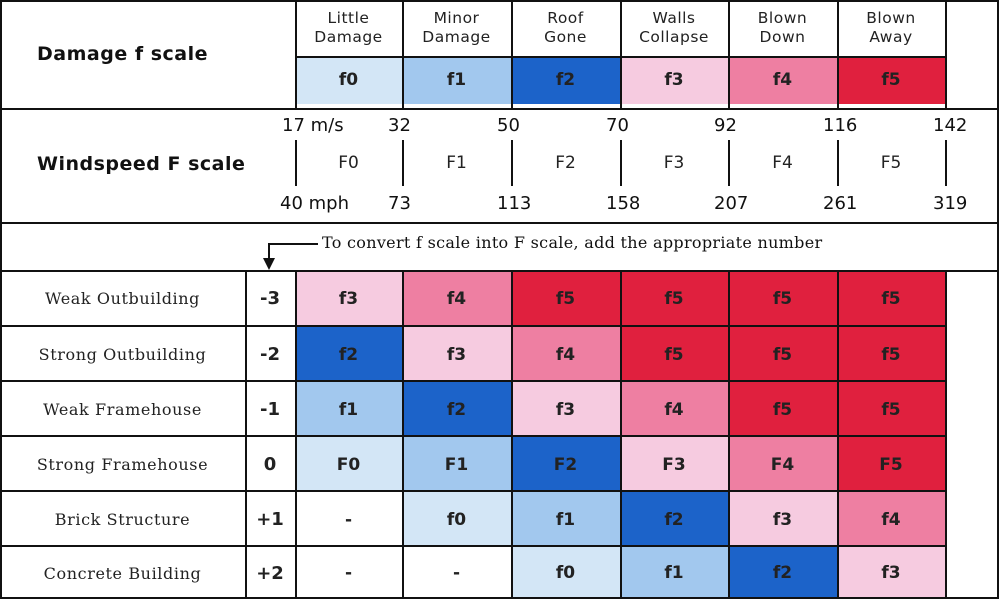 The width and height of the screenshot is (999, 599). Describe the element at coordinates (348, 18) in the screenshot. I see `damage-category-line1: Little` at that location.